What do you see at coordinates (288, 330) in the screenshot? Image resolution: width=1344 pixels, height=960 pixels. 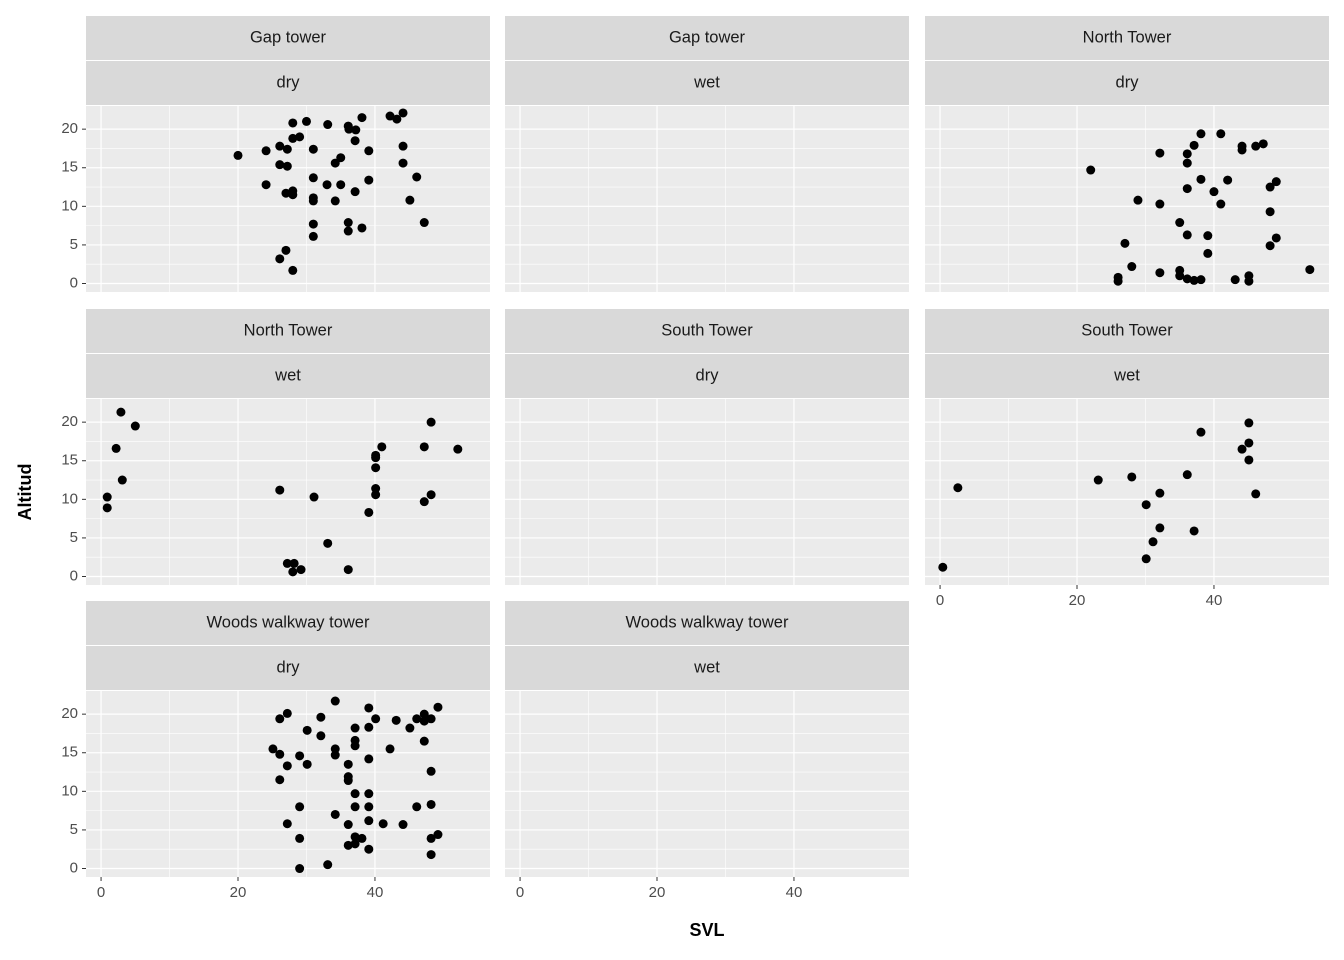 I see `strip-label: North Tower` at bounding box center [288, 330].